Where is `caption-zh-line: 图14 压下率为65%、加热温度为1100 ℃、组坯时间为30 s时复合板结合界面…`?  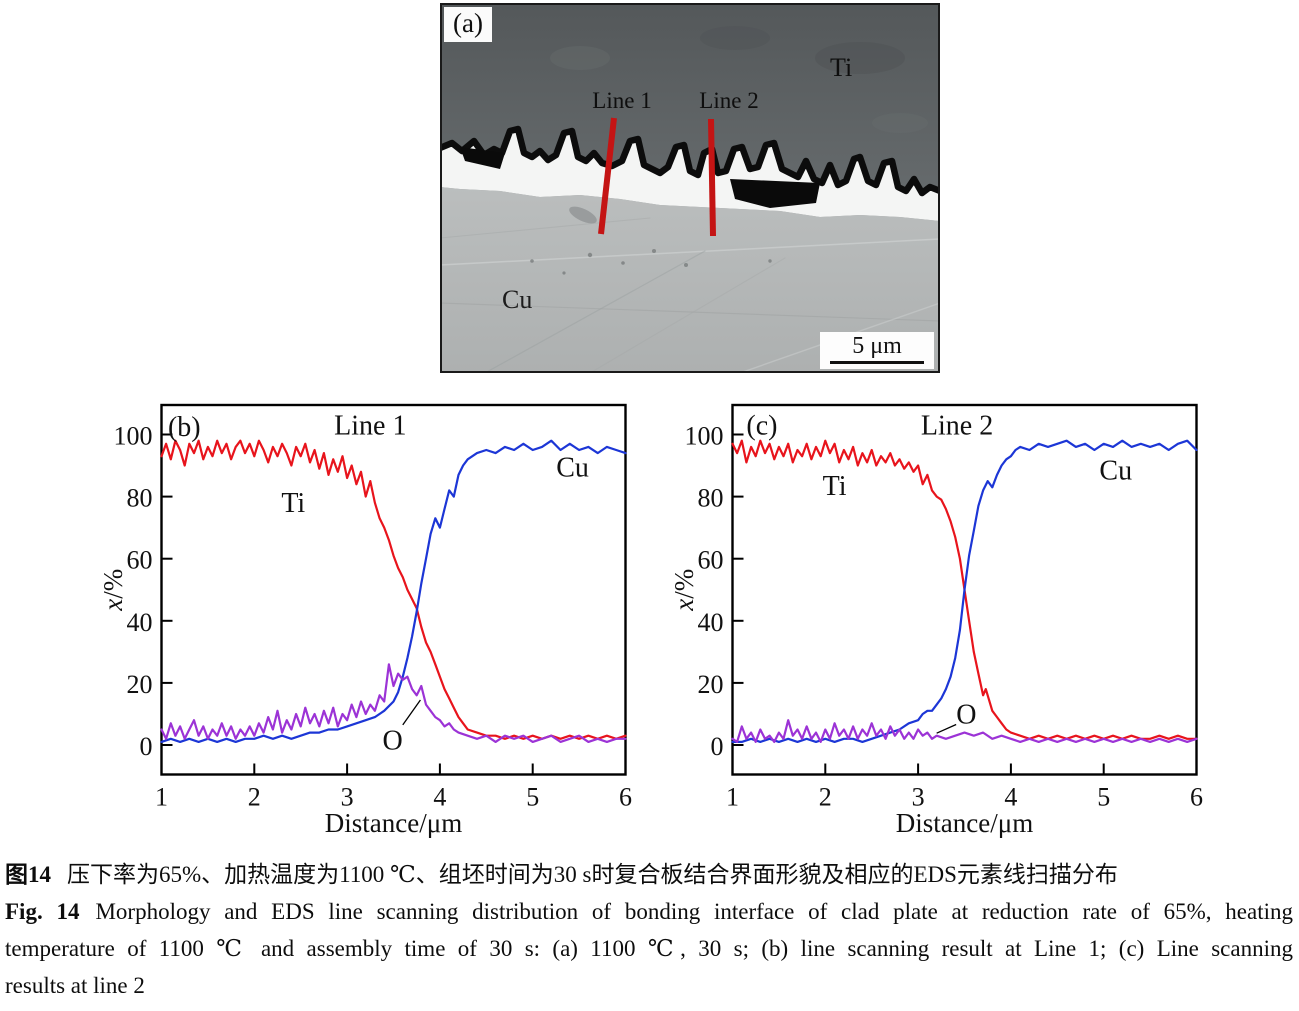
caption-zh-line: 图14 压下率为65%、加热温度为1100 ℃、组坯时间为30 s时复合板结合界面… is located at coordinates (649, 874).